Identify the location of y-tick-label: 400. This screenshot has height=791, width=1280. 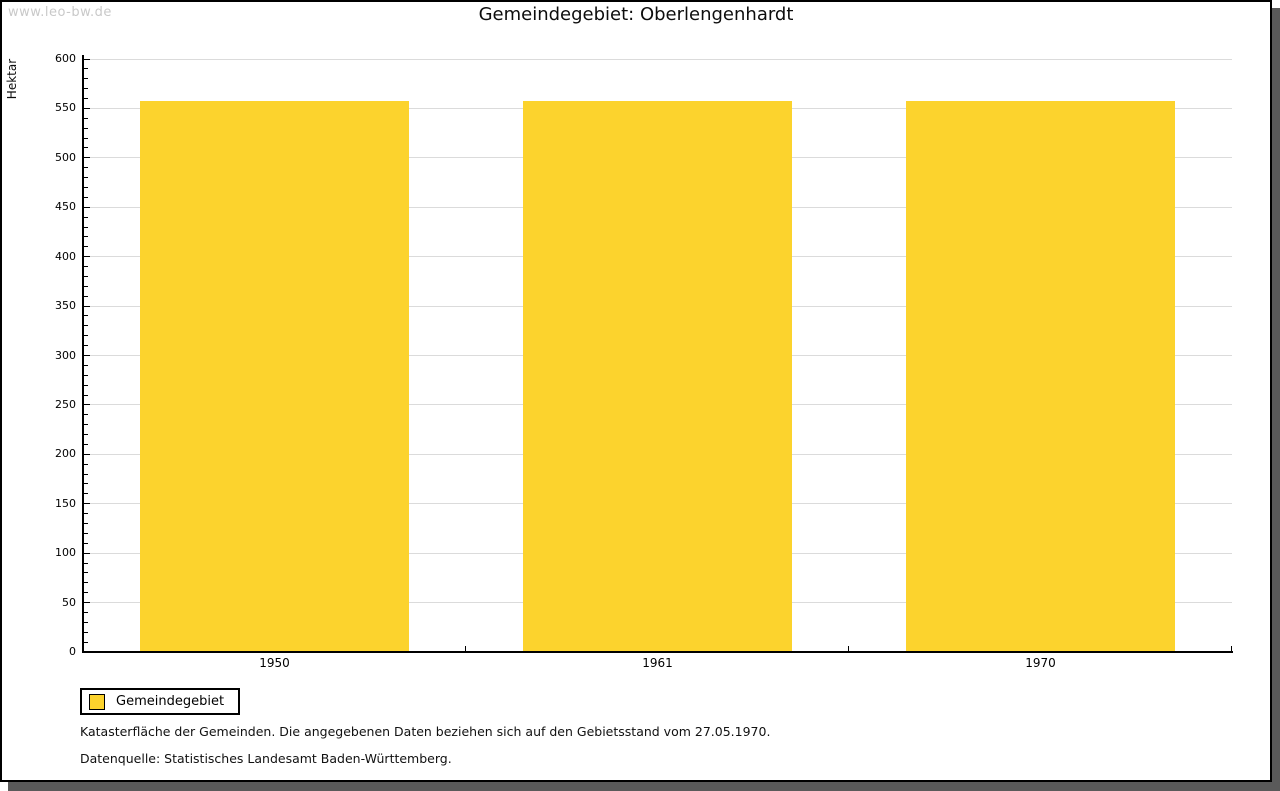
(65, 256).